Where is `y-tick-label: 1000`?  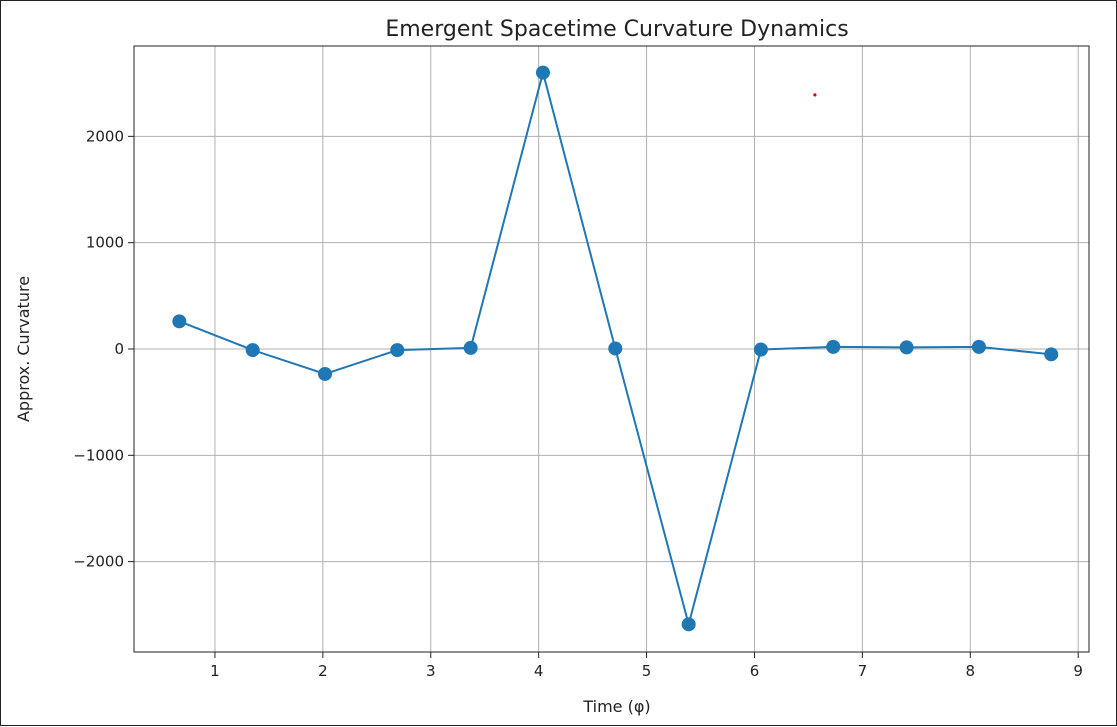 y-tick-label: 1000 is located at coordinates (105, 243).